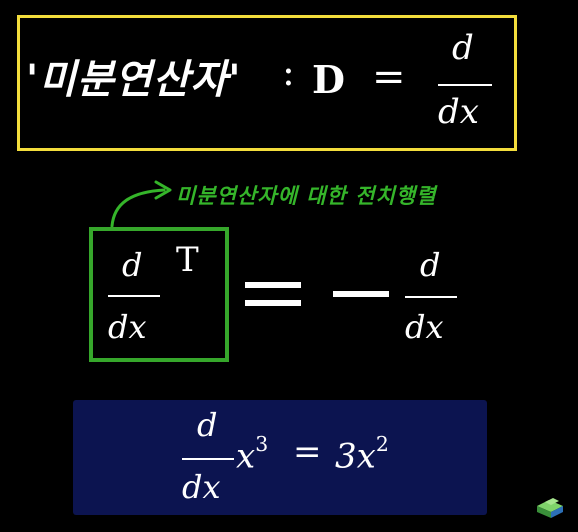 The width and height of the screenshot is (578, 532). Describe the element at coordinates (201, 487) in the screenshot. I see `example-fraction-denominator: dx` at that location.